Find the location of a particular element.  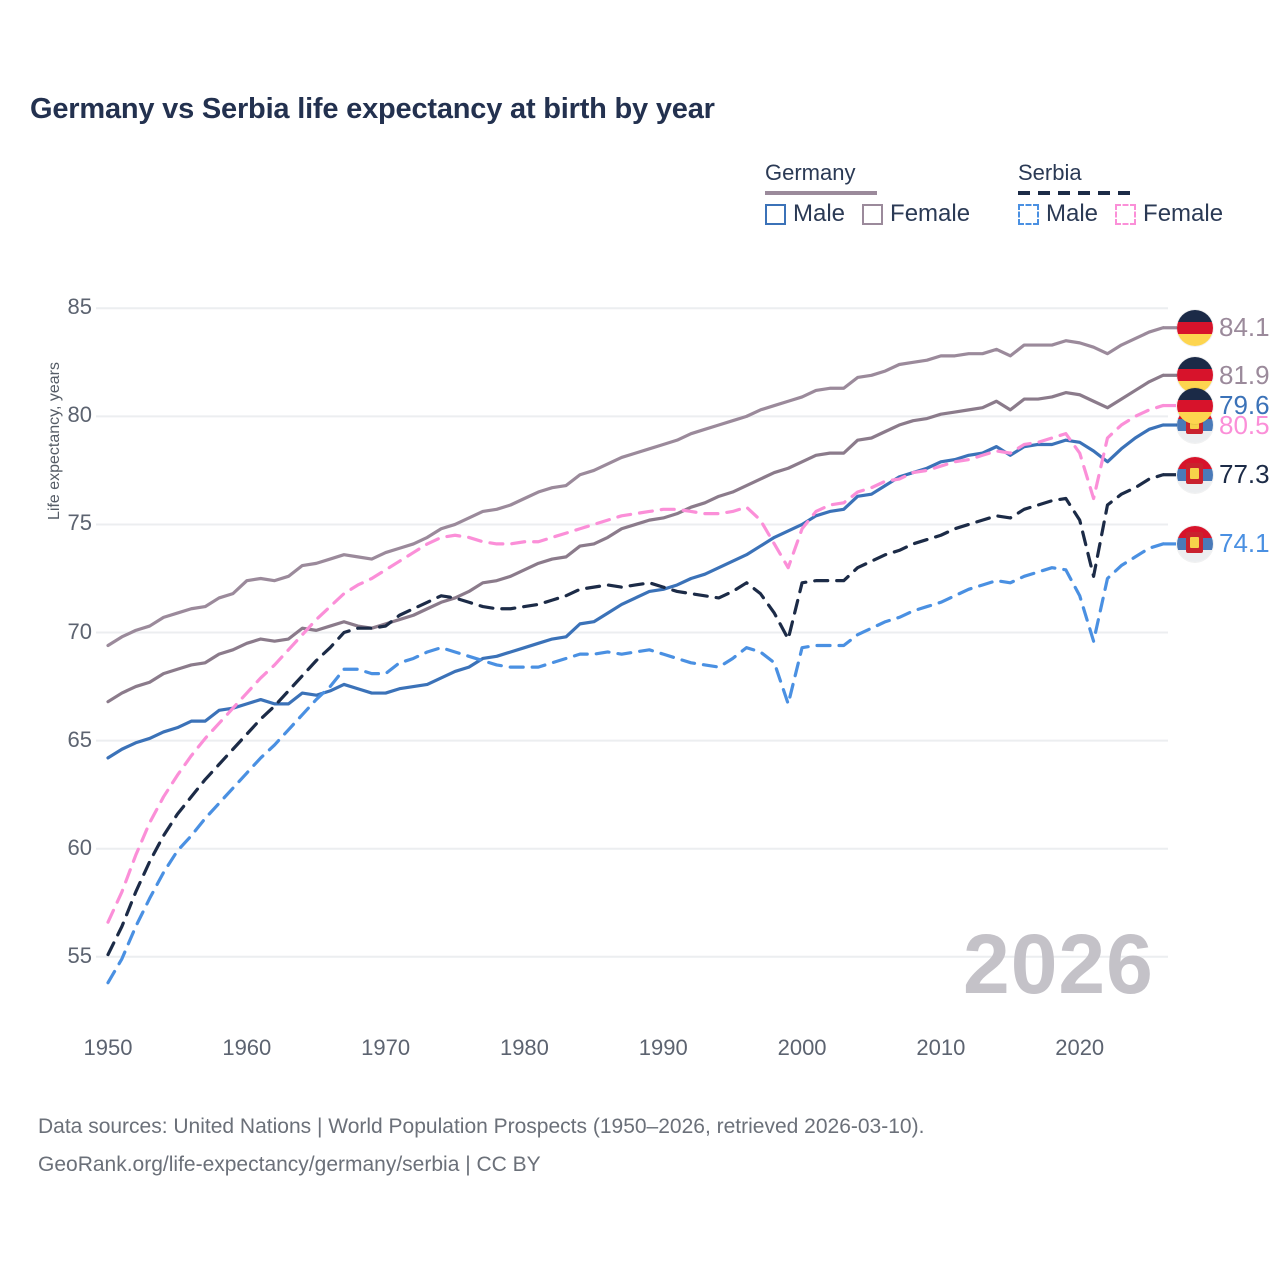

end-label-serbia-total: 77.3 is located at coordinates (1223, 474).